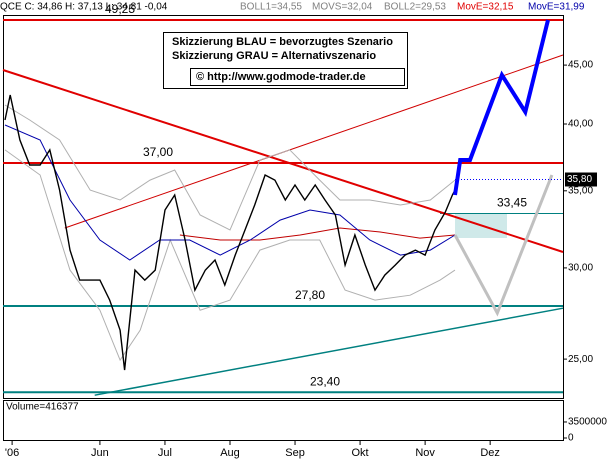 This screenshot has width=611, height=463. What do you see at coordinates (556, 7) in the screenshot?
I see `header-text: MovE=31,99` at bounding box center [556, 7].